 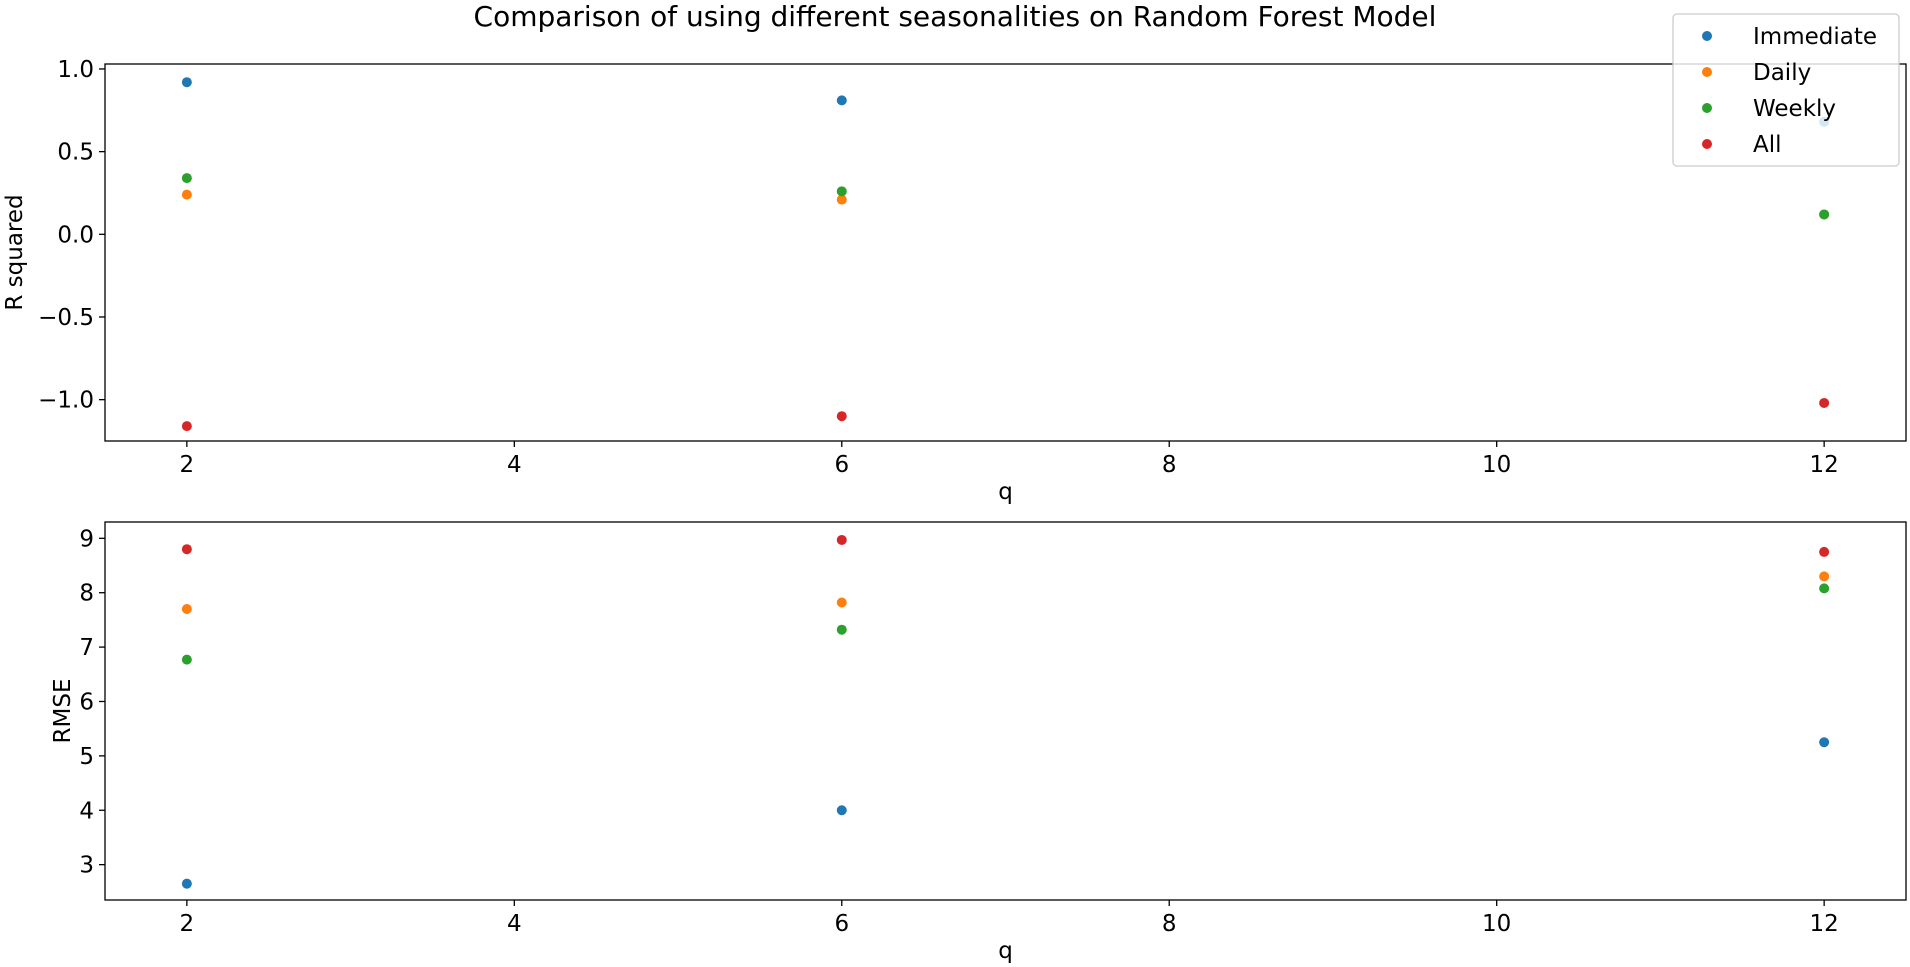 I want to click on y-axis-label: RMSE, so click(x=63, y=711).